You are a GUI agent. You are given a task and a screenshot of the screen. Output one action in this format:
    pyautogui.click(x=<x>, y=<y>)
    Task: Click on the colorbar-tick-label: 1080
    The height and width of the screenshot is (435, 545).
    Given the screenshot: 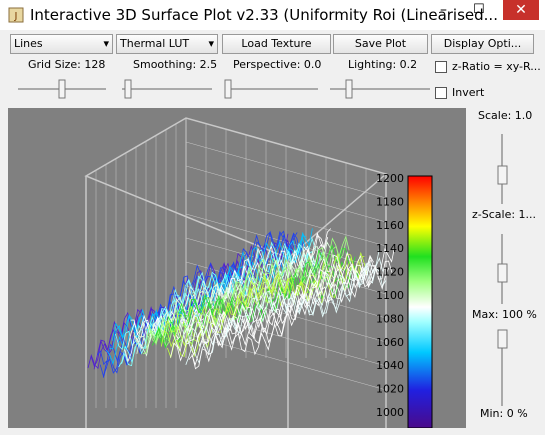 What is the action you would take?
    pyautogui.click(x=390, y=318)
    